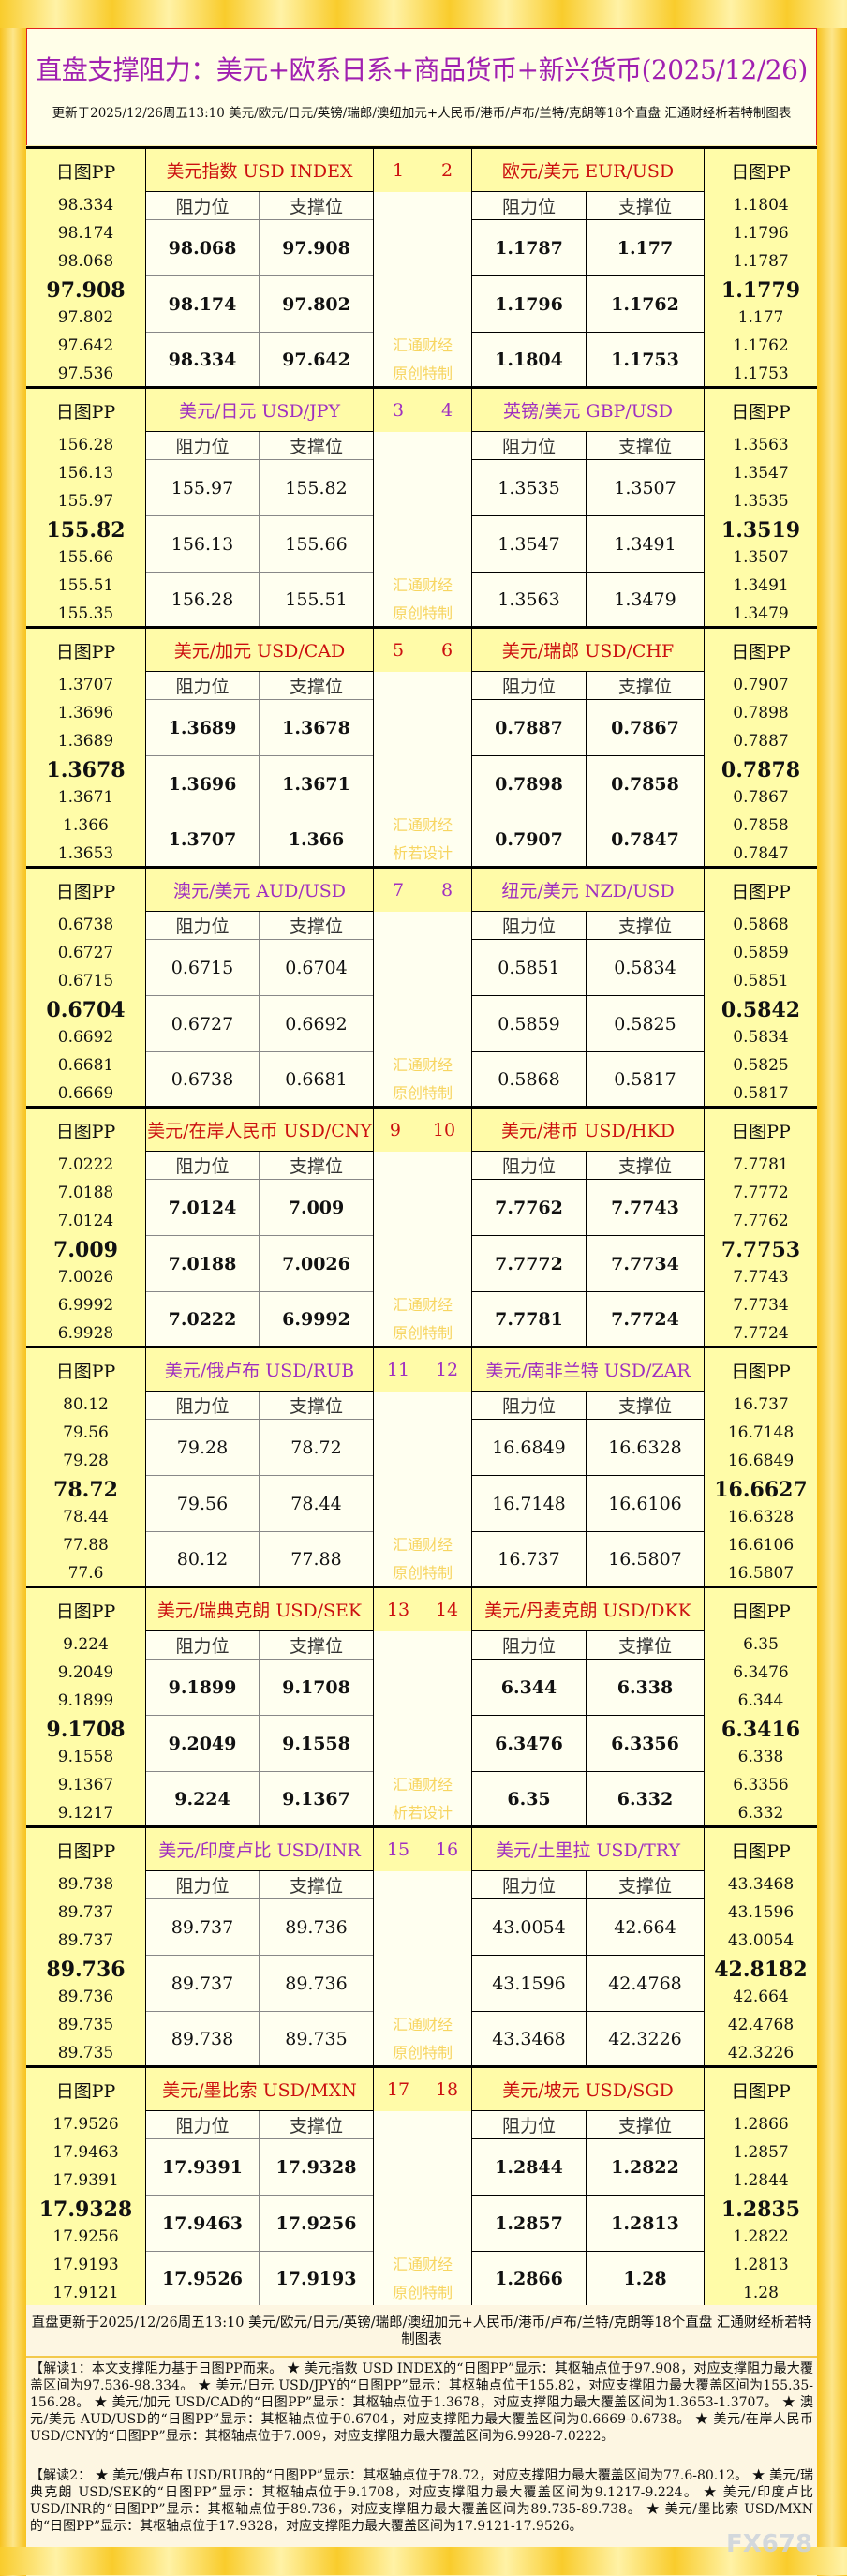 The image size is (847, 2576). Describe the element at coordinates (316, 1504) in the screenshot. I see `support-value: 78.44` at that location.